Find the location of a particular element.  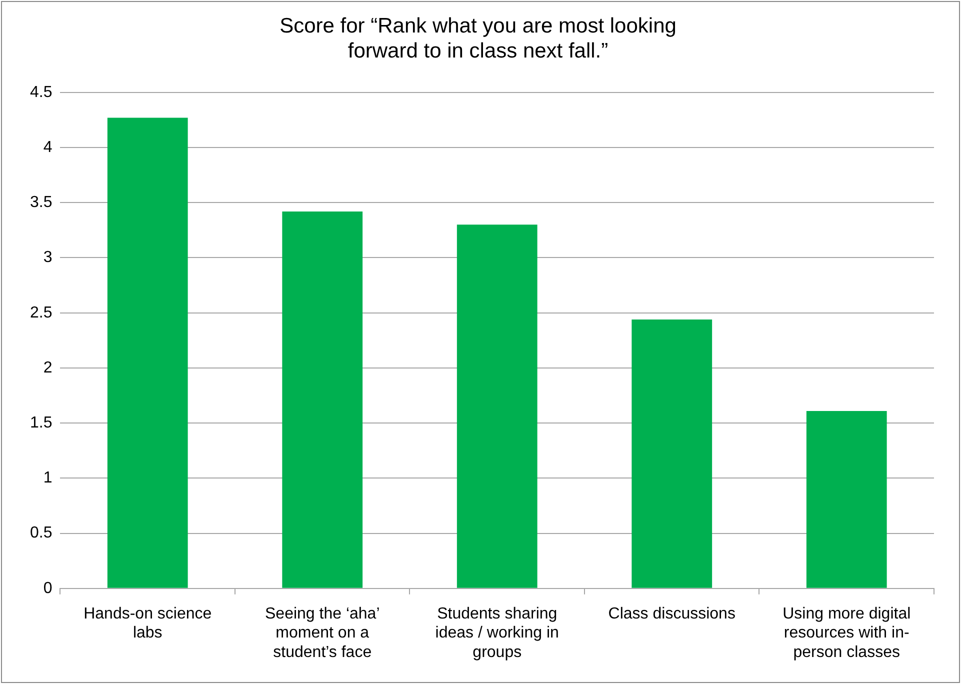

x-tick-label: Using more digital resources with in-person classes is located at coordinates (846, 633).